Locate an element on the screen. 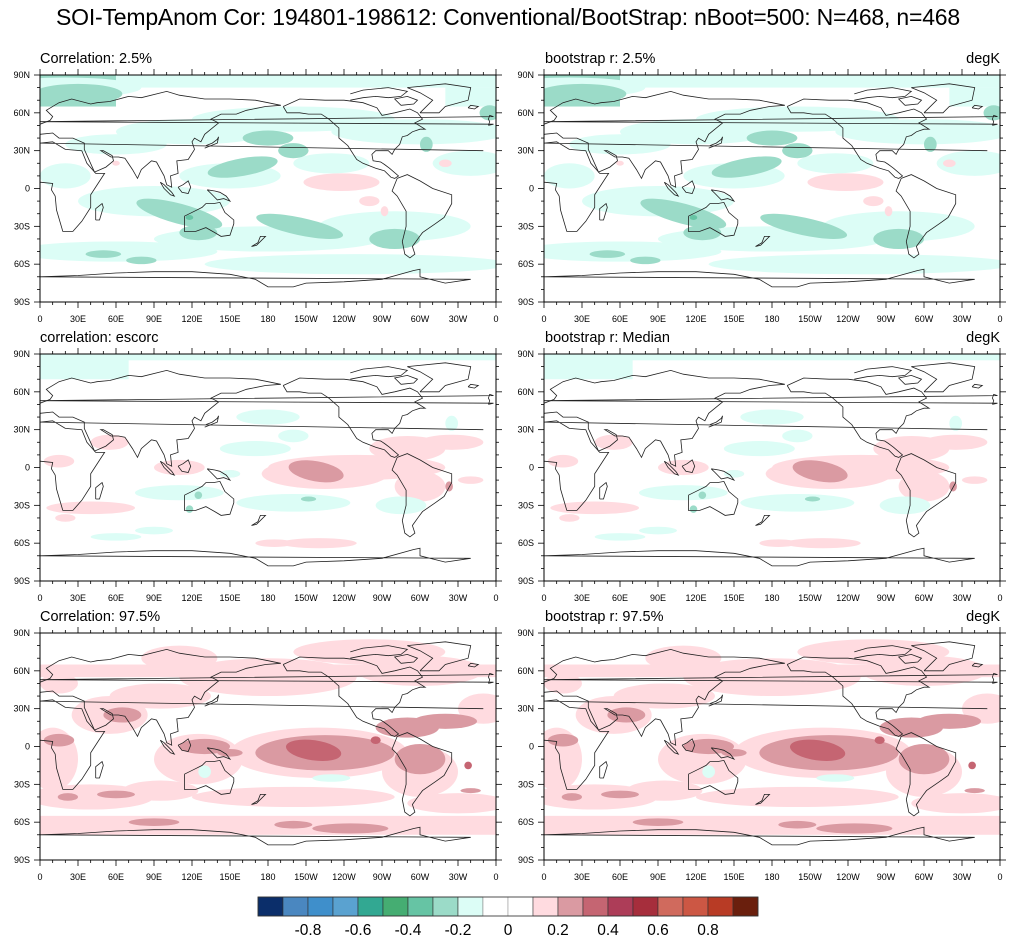  units-middle-right: degK is located at coordinates (983, 338).